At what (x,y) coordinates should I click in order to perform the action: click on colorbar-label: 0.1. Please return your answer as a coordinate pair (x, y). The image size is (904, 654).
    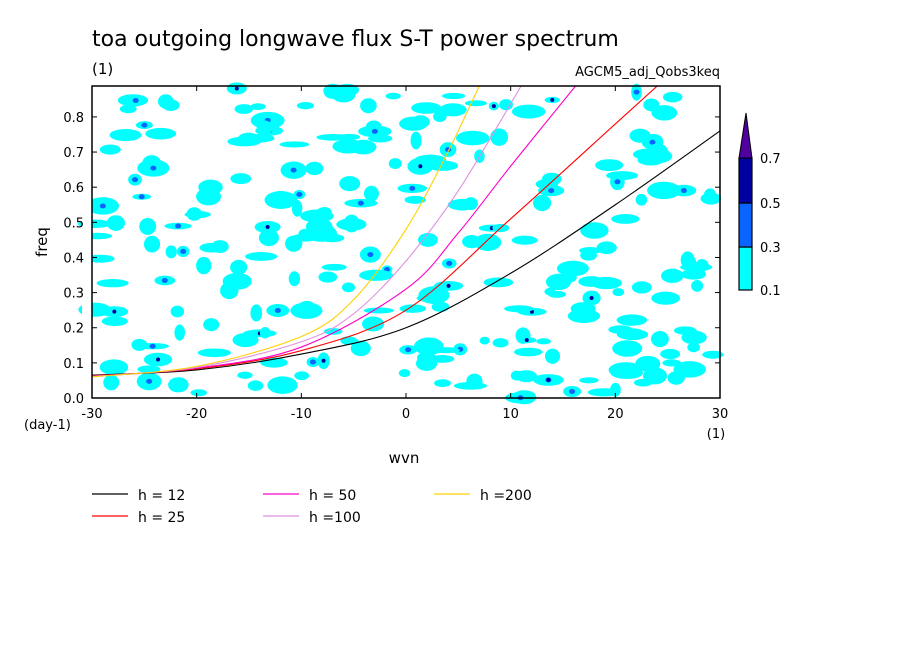
    Looking at the image, I should click on (770, 291).